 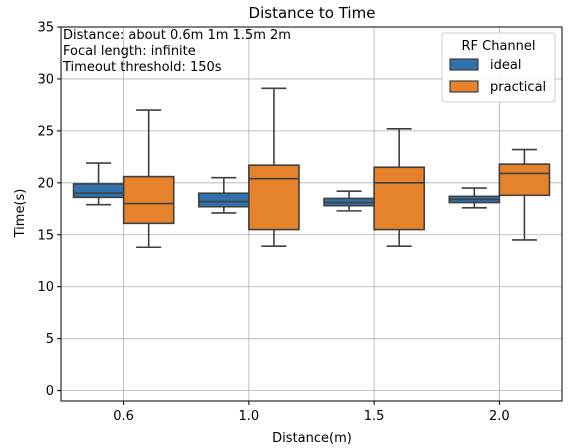 I want to click on x-axis-label: Distance(m), so click(x=312, y=438).